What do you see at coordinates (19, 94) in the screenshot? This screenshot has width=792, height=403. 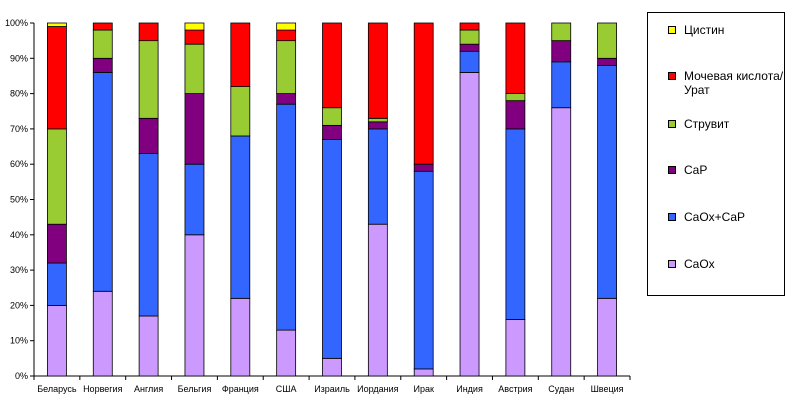 I see `y-tick-label: 80%` at bounding box center [19, 94].